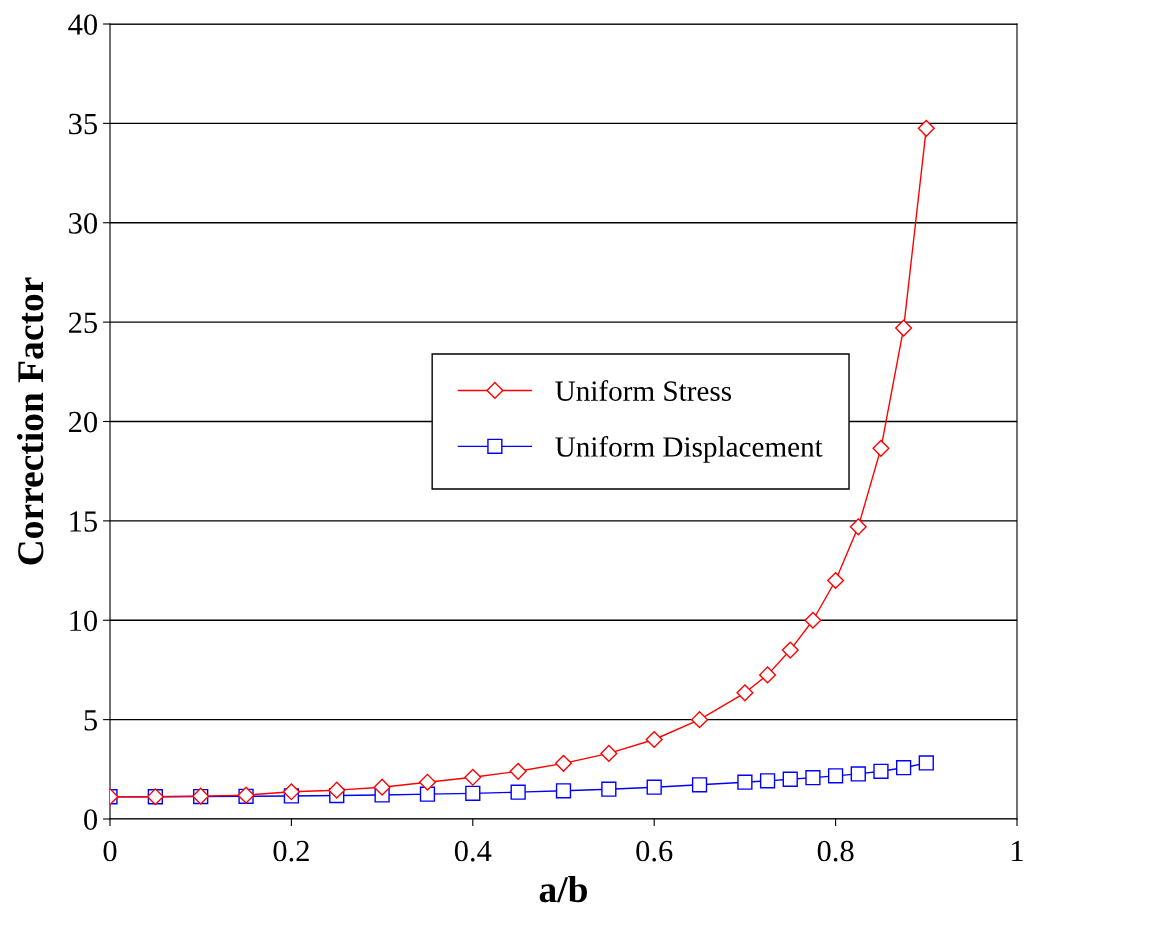 Image resolution: width=1153 pixels, height=940 pixels. What do you see at coordinates (689, 449) in the screenshot?
I see `legend-label: Uniform Displacement` at bounding box center [689, 449].